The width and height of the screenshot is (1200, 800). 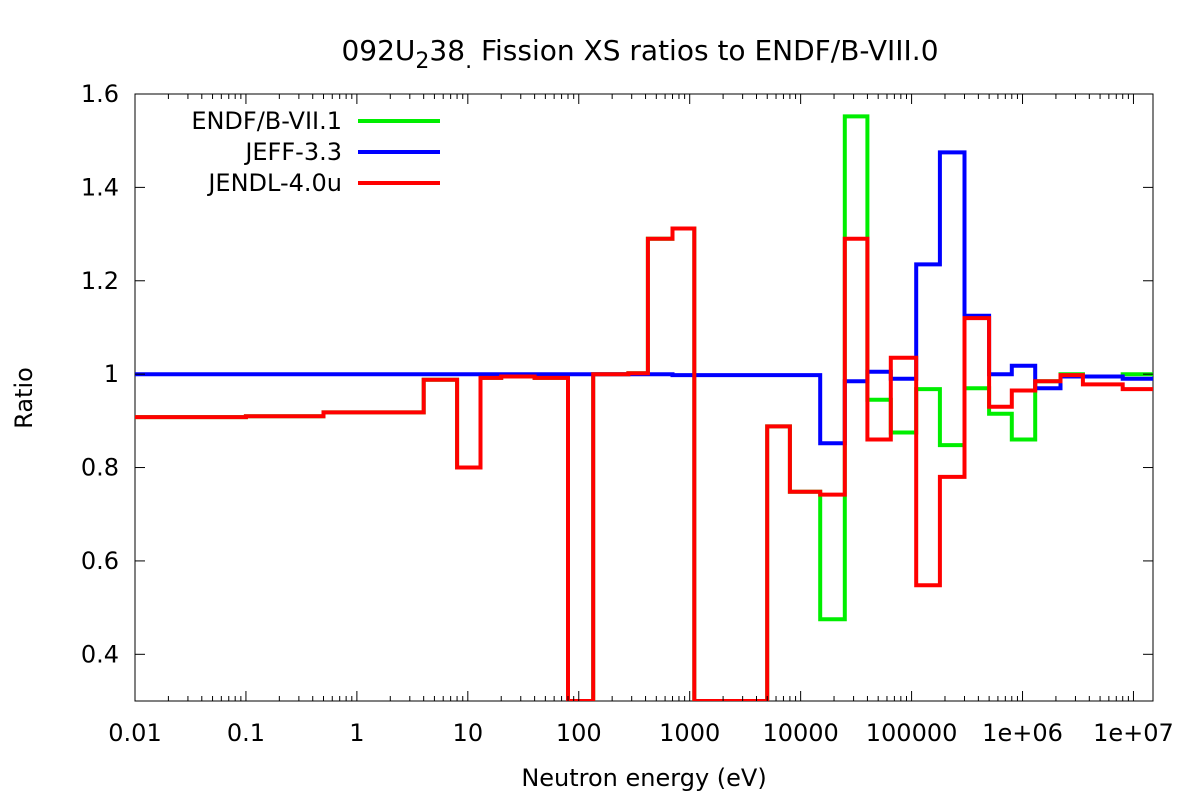 I want to click on y-tick-label: 1.6, so click(x=100, y=94).